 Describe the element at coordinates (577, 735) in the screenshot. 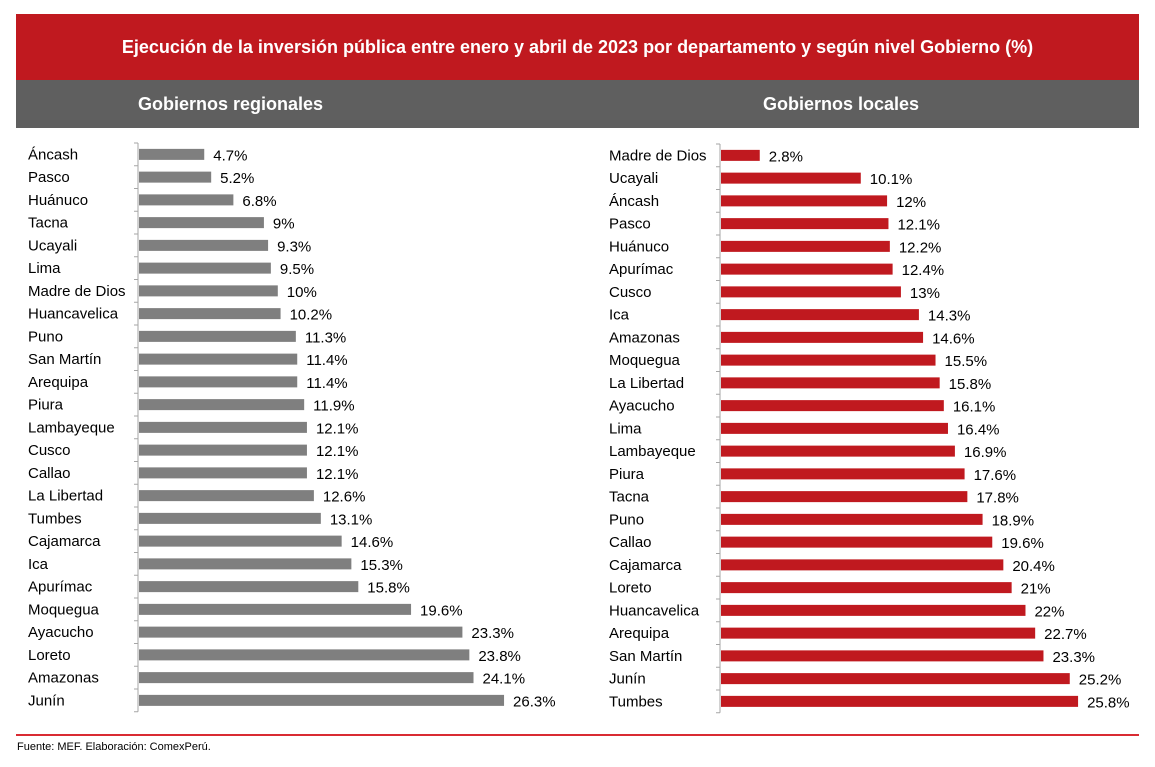

I see `footer-divider` at that location.